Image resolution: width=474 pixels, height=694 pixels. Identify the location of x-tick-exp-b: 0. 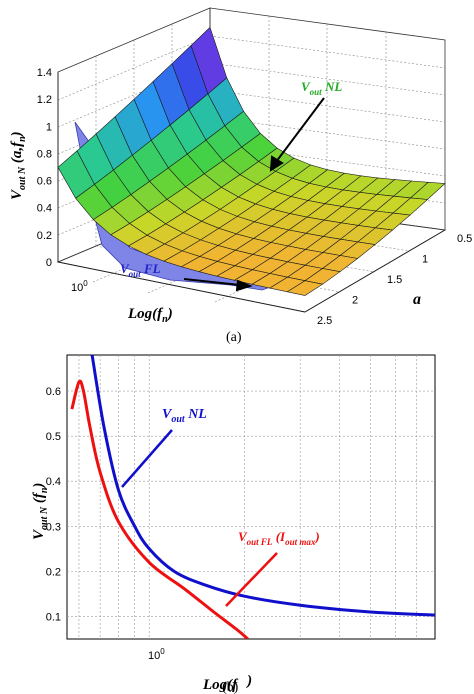
(162, 651).